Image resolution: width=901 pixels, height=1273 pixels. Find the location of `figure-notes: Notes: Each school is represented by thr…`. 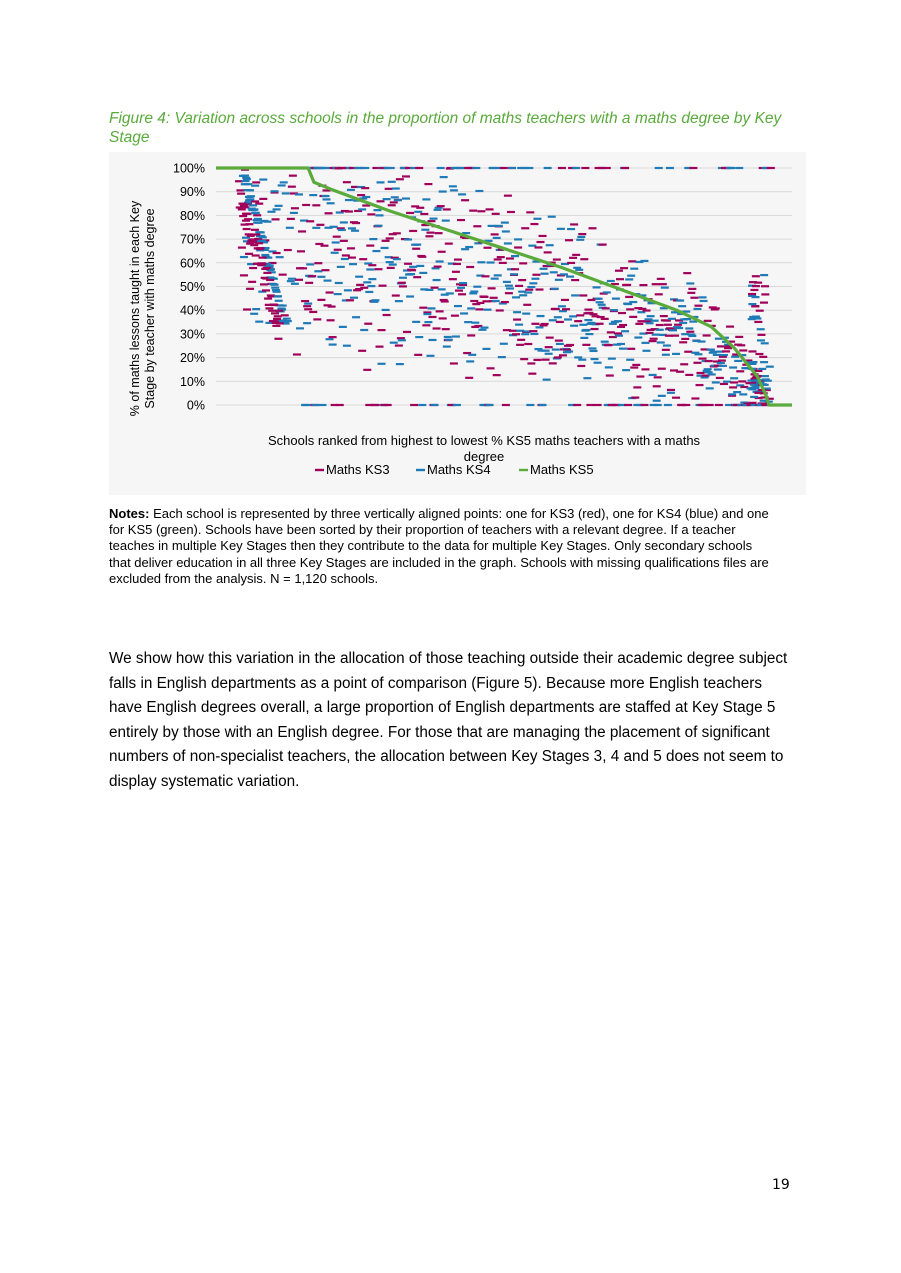

figure-notes: Notes: Each school is represented by thr… is located at coordinates (439, 546).